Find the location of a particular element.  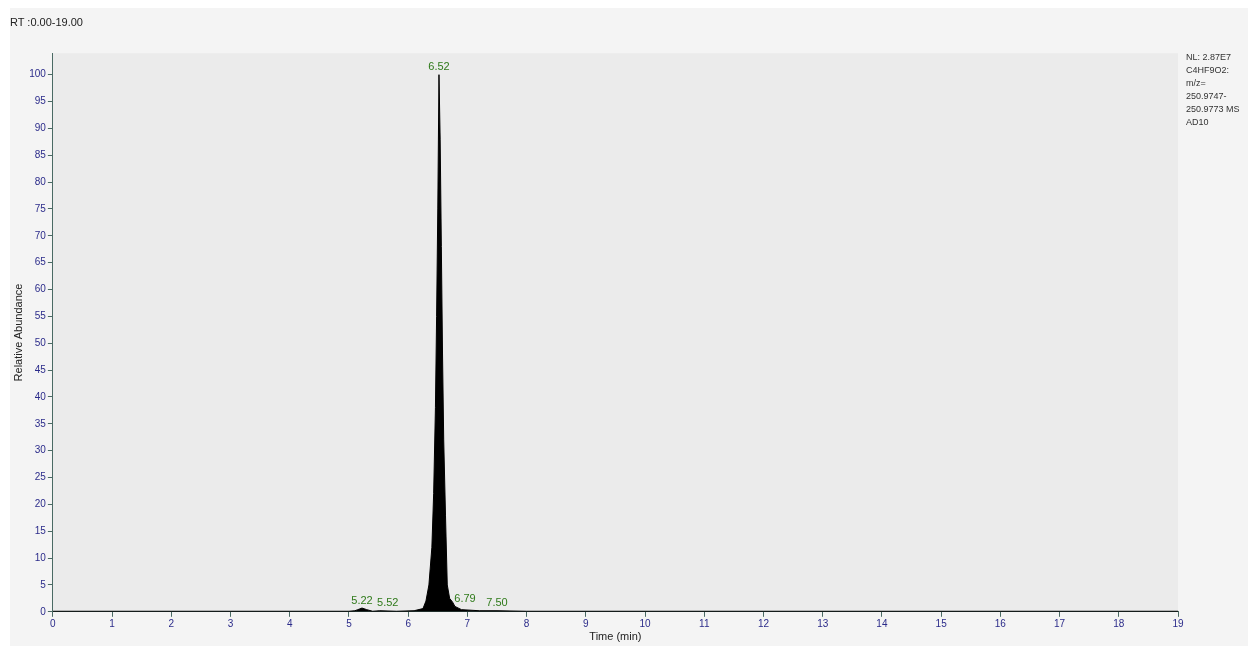

x-tick-label: 6 is located at coordinates (408, 623).